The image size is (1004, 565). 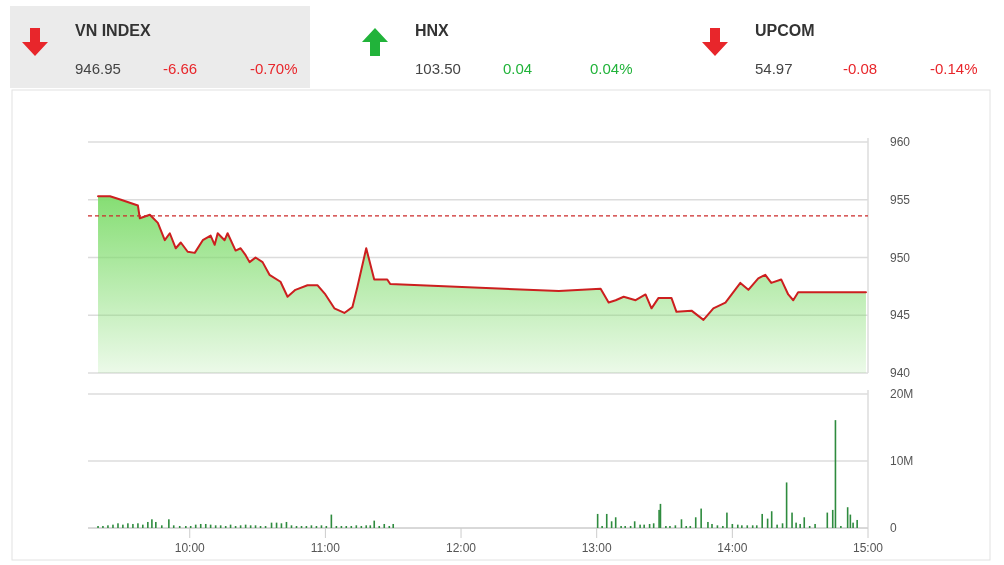 What do you see at coordinates (893, 528) in the screenshot?
I see `y-tick-label: 0` at bounding box center [893, 528].